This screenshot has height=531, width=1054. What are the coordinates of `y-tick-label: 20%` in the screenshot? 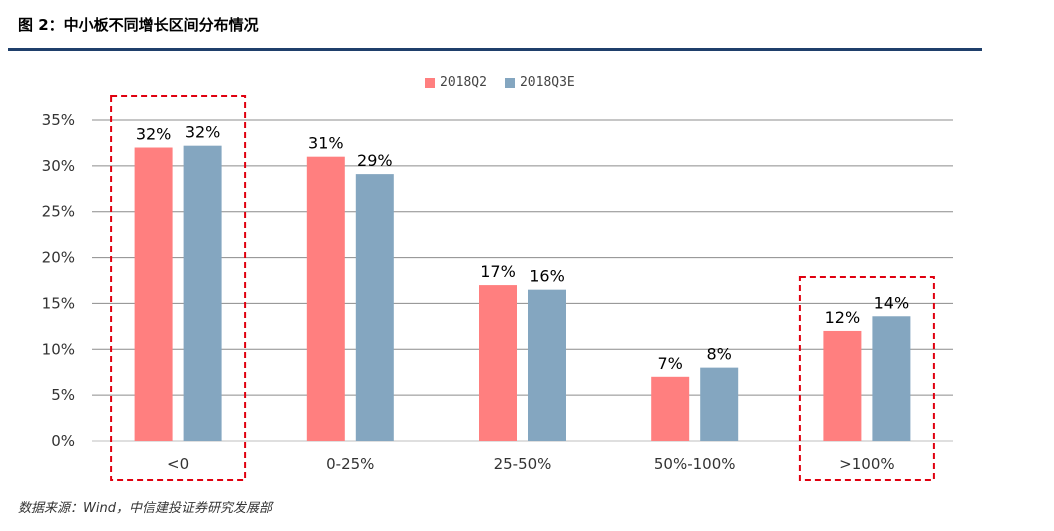 It's located at (58, 258).